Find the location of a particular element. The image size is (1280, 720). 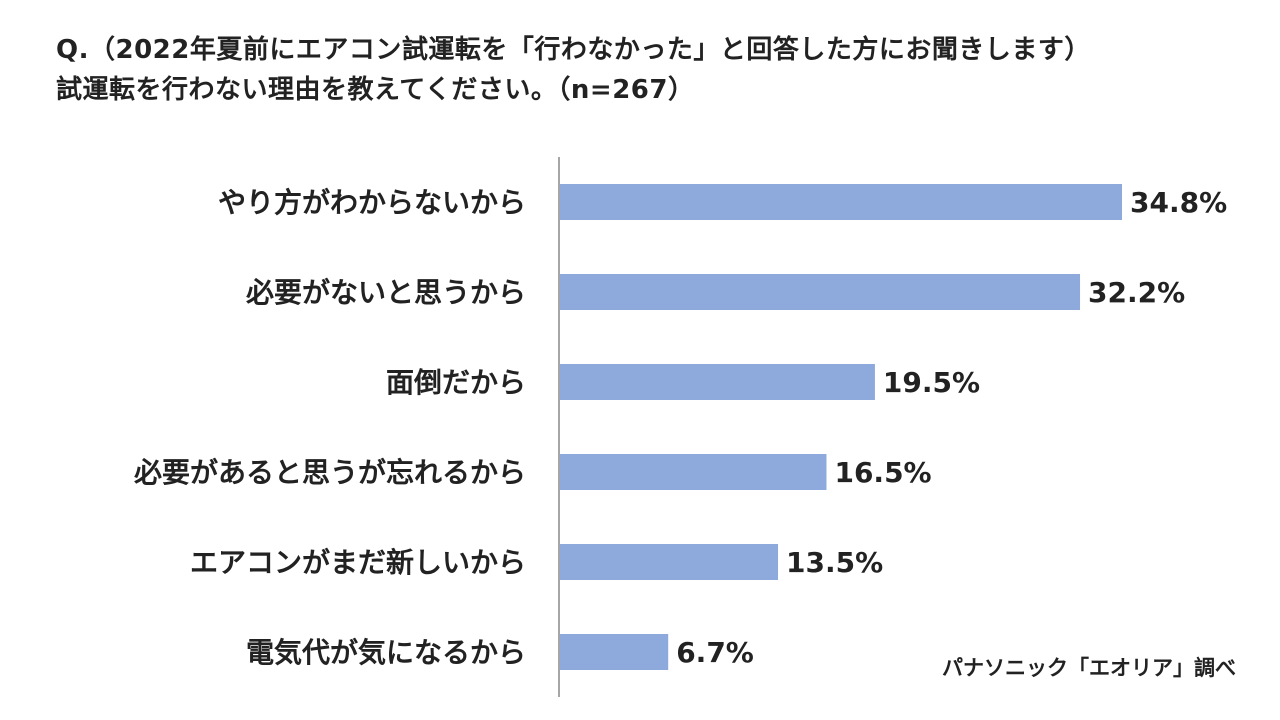

category-label: 必要がないと思うから is located at coordinates (386, 292).